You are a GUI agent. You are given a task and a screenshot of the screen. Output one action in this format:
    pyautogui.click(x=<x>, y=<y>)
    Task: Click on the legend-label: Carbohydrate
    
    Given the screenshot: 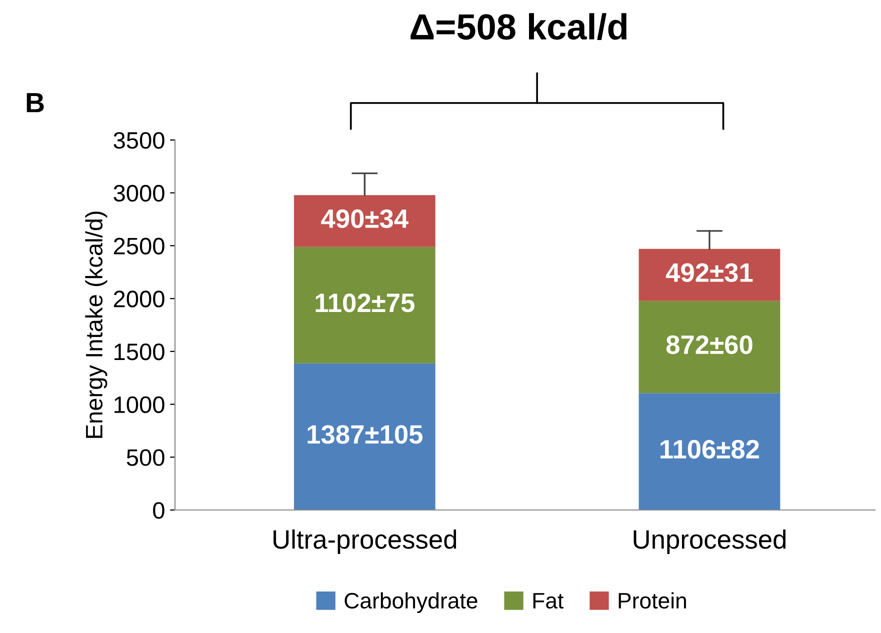 What is the action you would take?
    pyautogui.click(x=411, y=602)
    